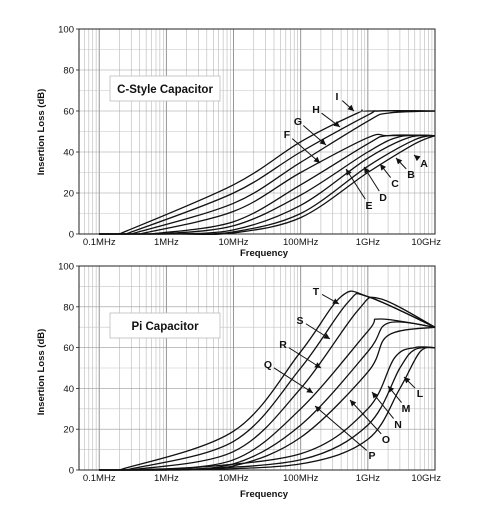 This screenshot has width=500, height=527. I want to click on curve-label-q: Q, so click(268, 365).